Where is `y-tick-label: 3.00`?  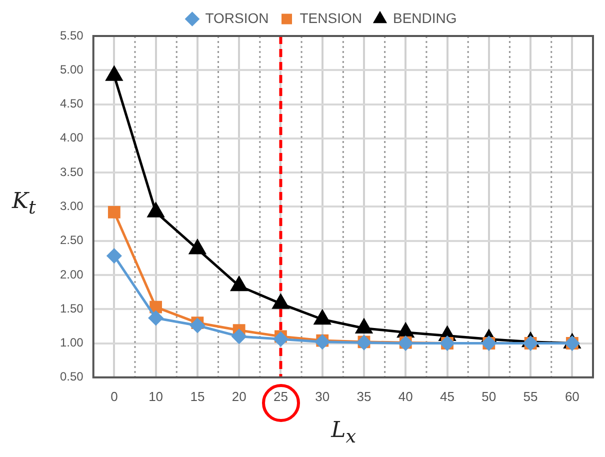 y-tick-label: 3.00 is located at coordinates (72, 206).